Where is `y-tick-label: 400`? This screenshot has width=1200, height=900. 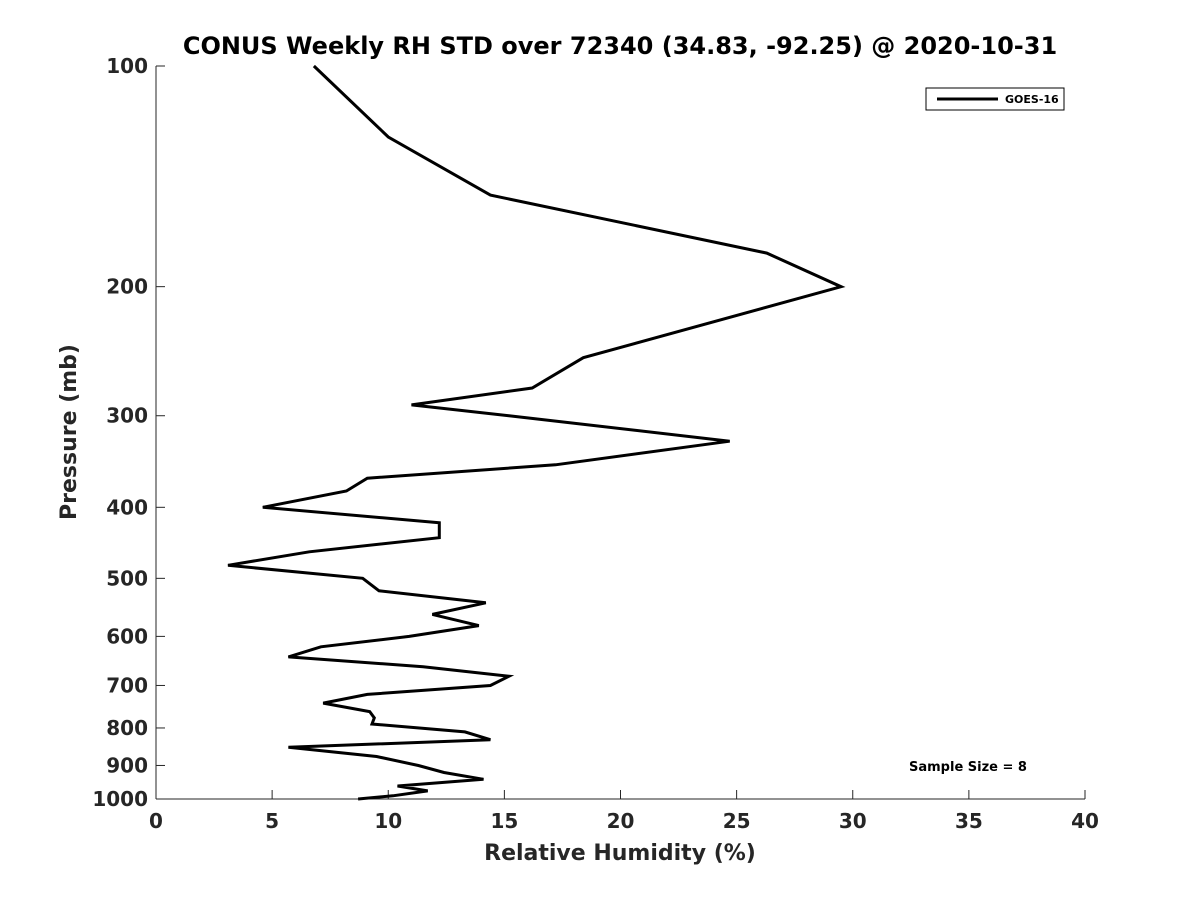 y-tick-label: 400 is located at coordinates (127, 507).